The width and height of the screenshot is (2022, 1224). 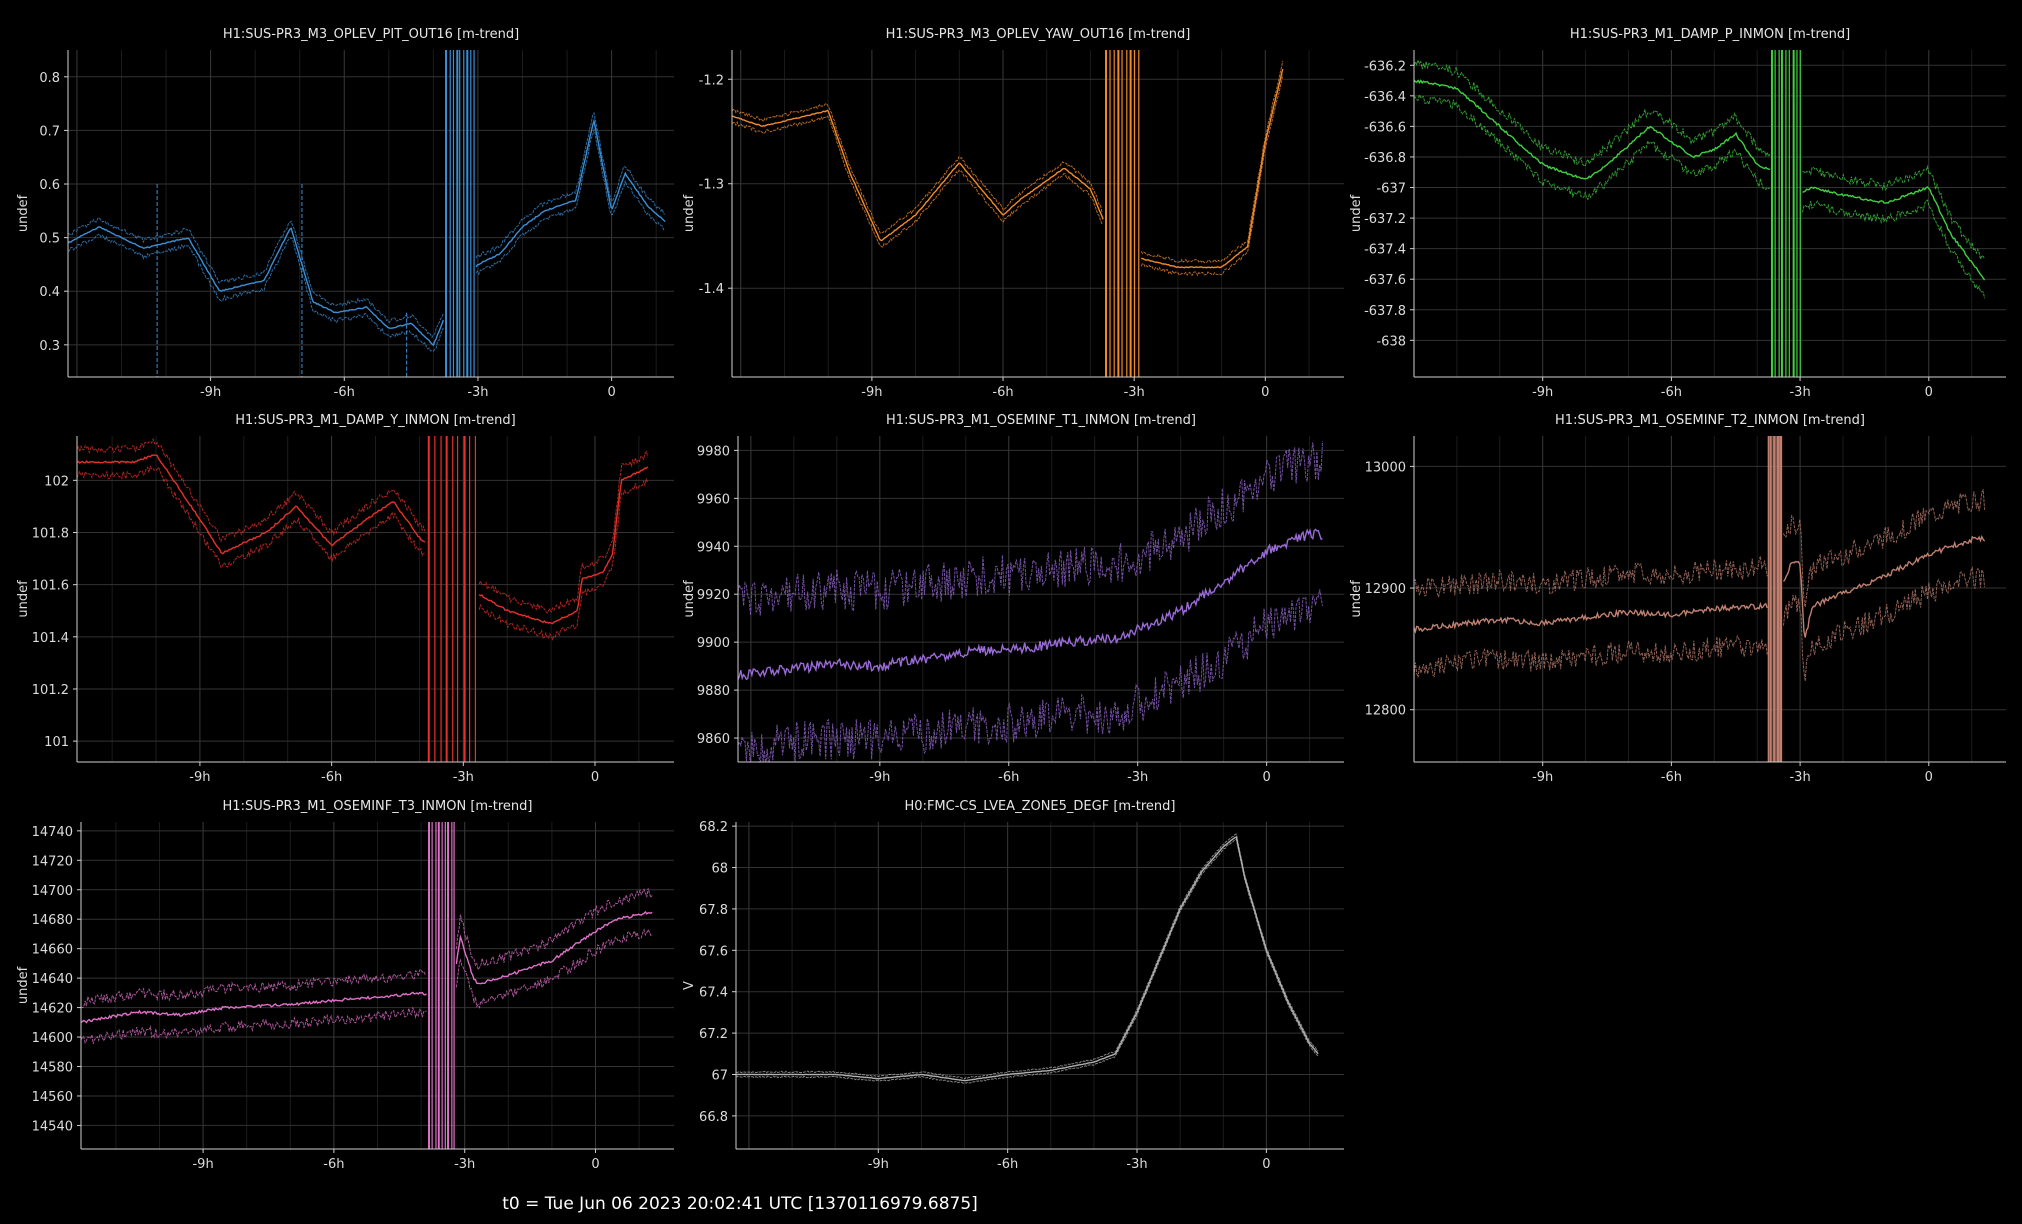 I want to click on y-tick-label: 13000, so click(x=1385, y=467).